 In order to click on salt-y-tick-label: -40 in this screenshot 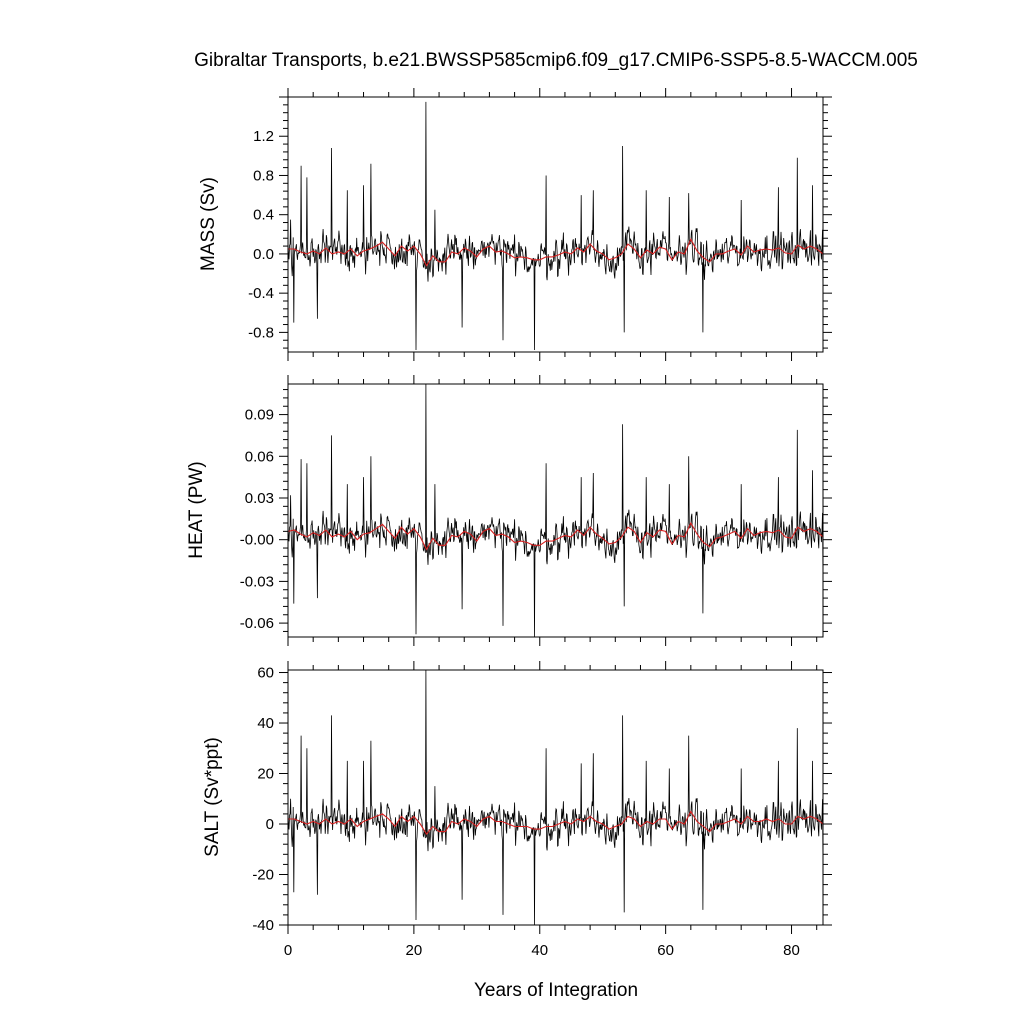, I will do `click(263, 925)`.